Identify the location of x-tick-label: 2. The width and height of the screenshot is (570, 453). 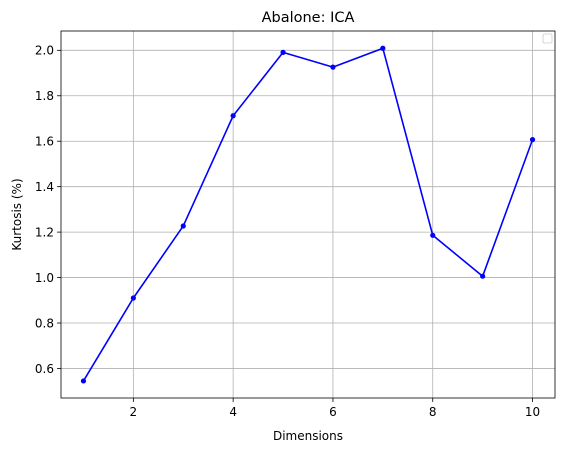
(134, 412).